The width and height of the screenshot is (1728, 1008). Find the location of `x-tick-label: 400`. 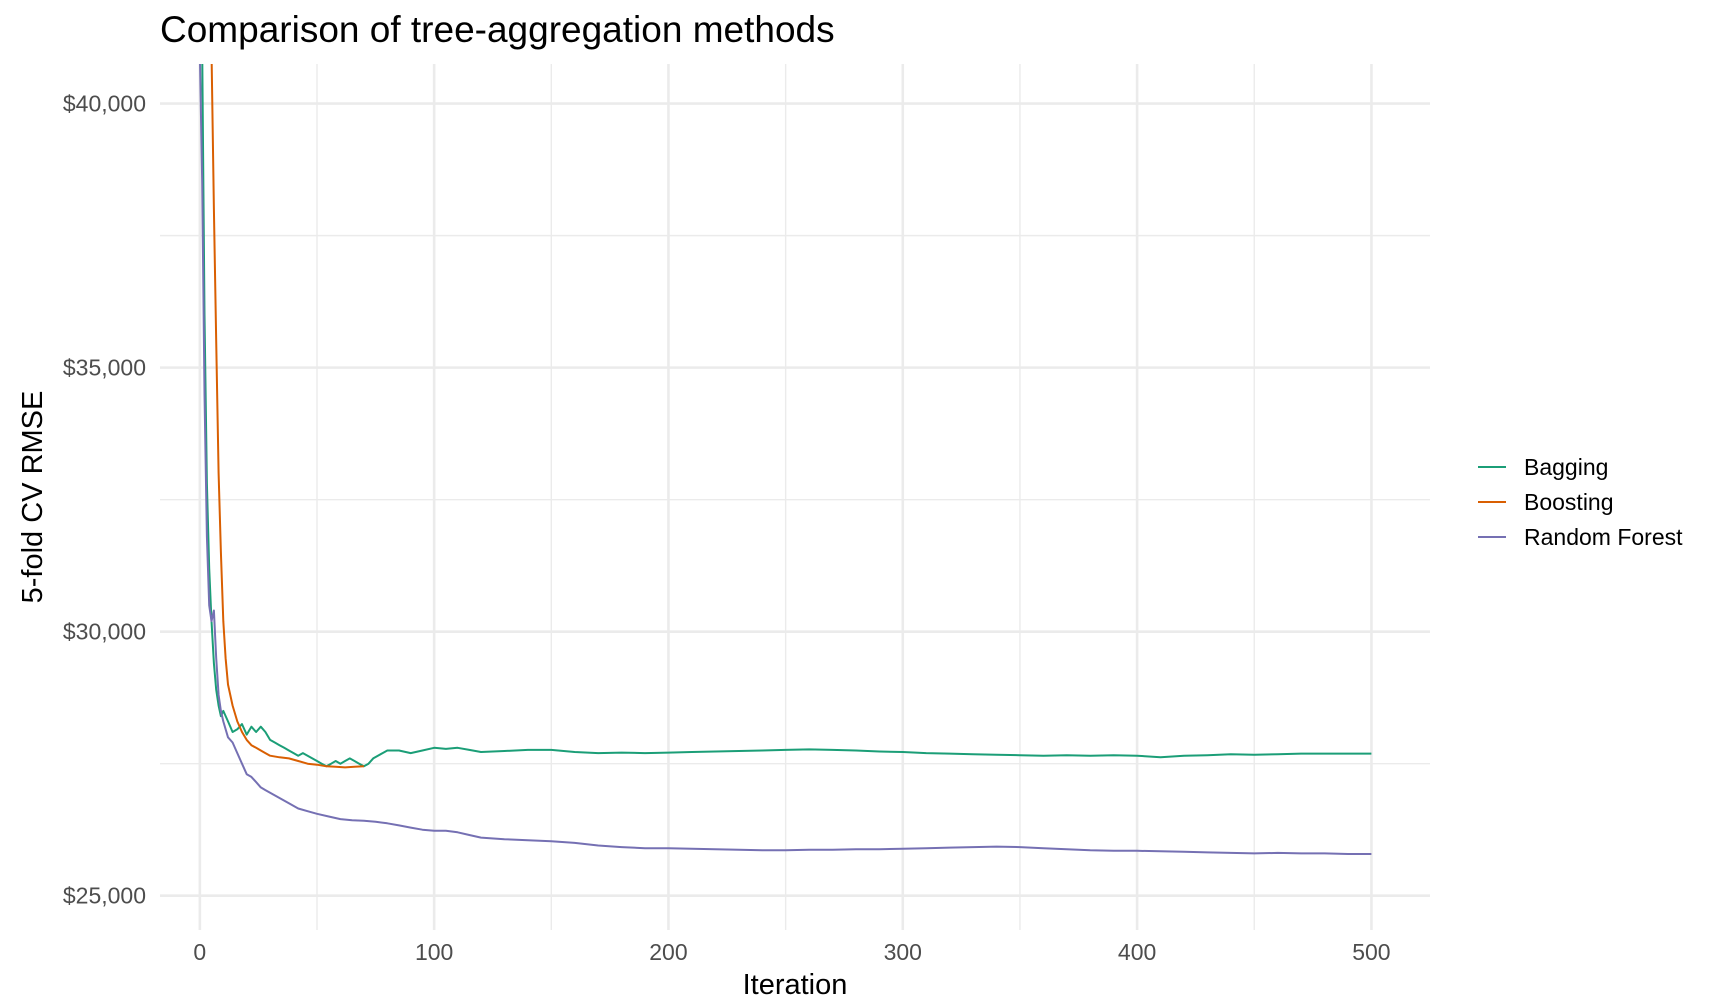

x-tick-label: 400 is located at coordinates (1137, 952).